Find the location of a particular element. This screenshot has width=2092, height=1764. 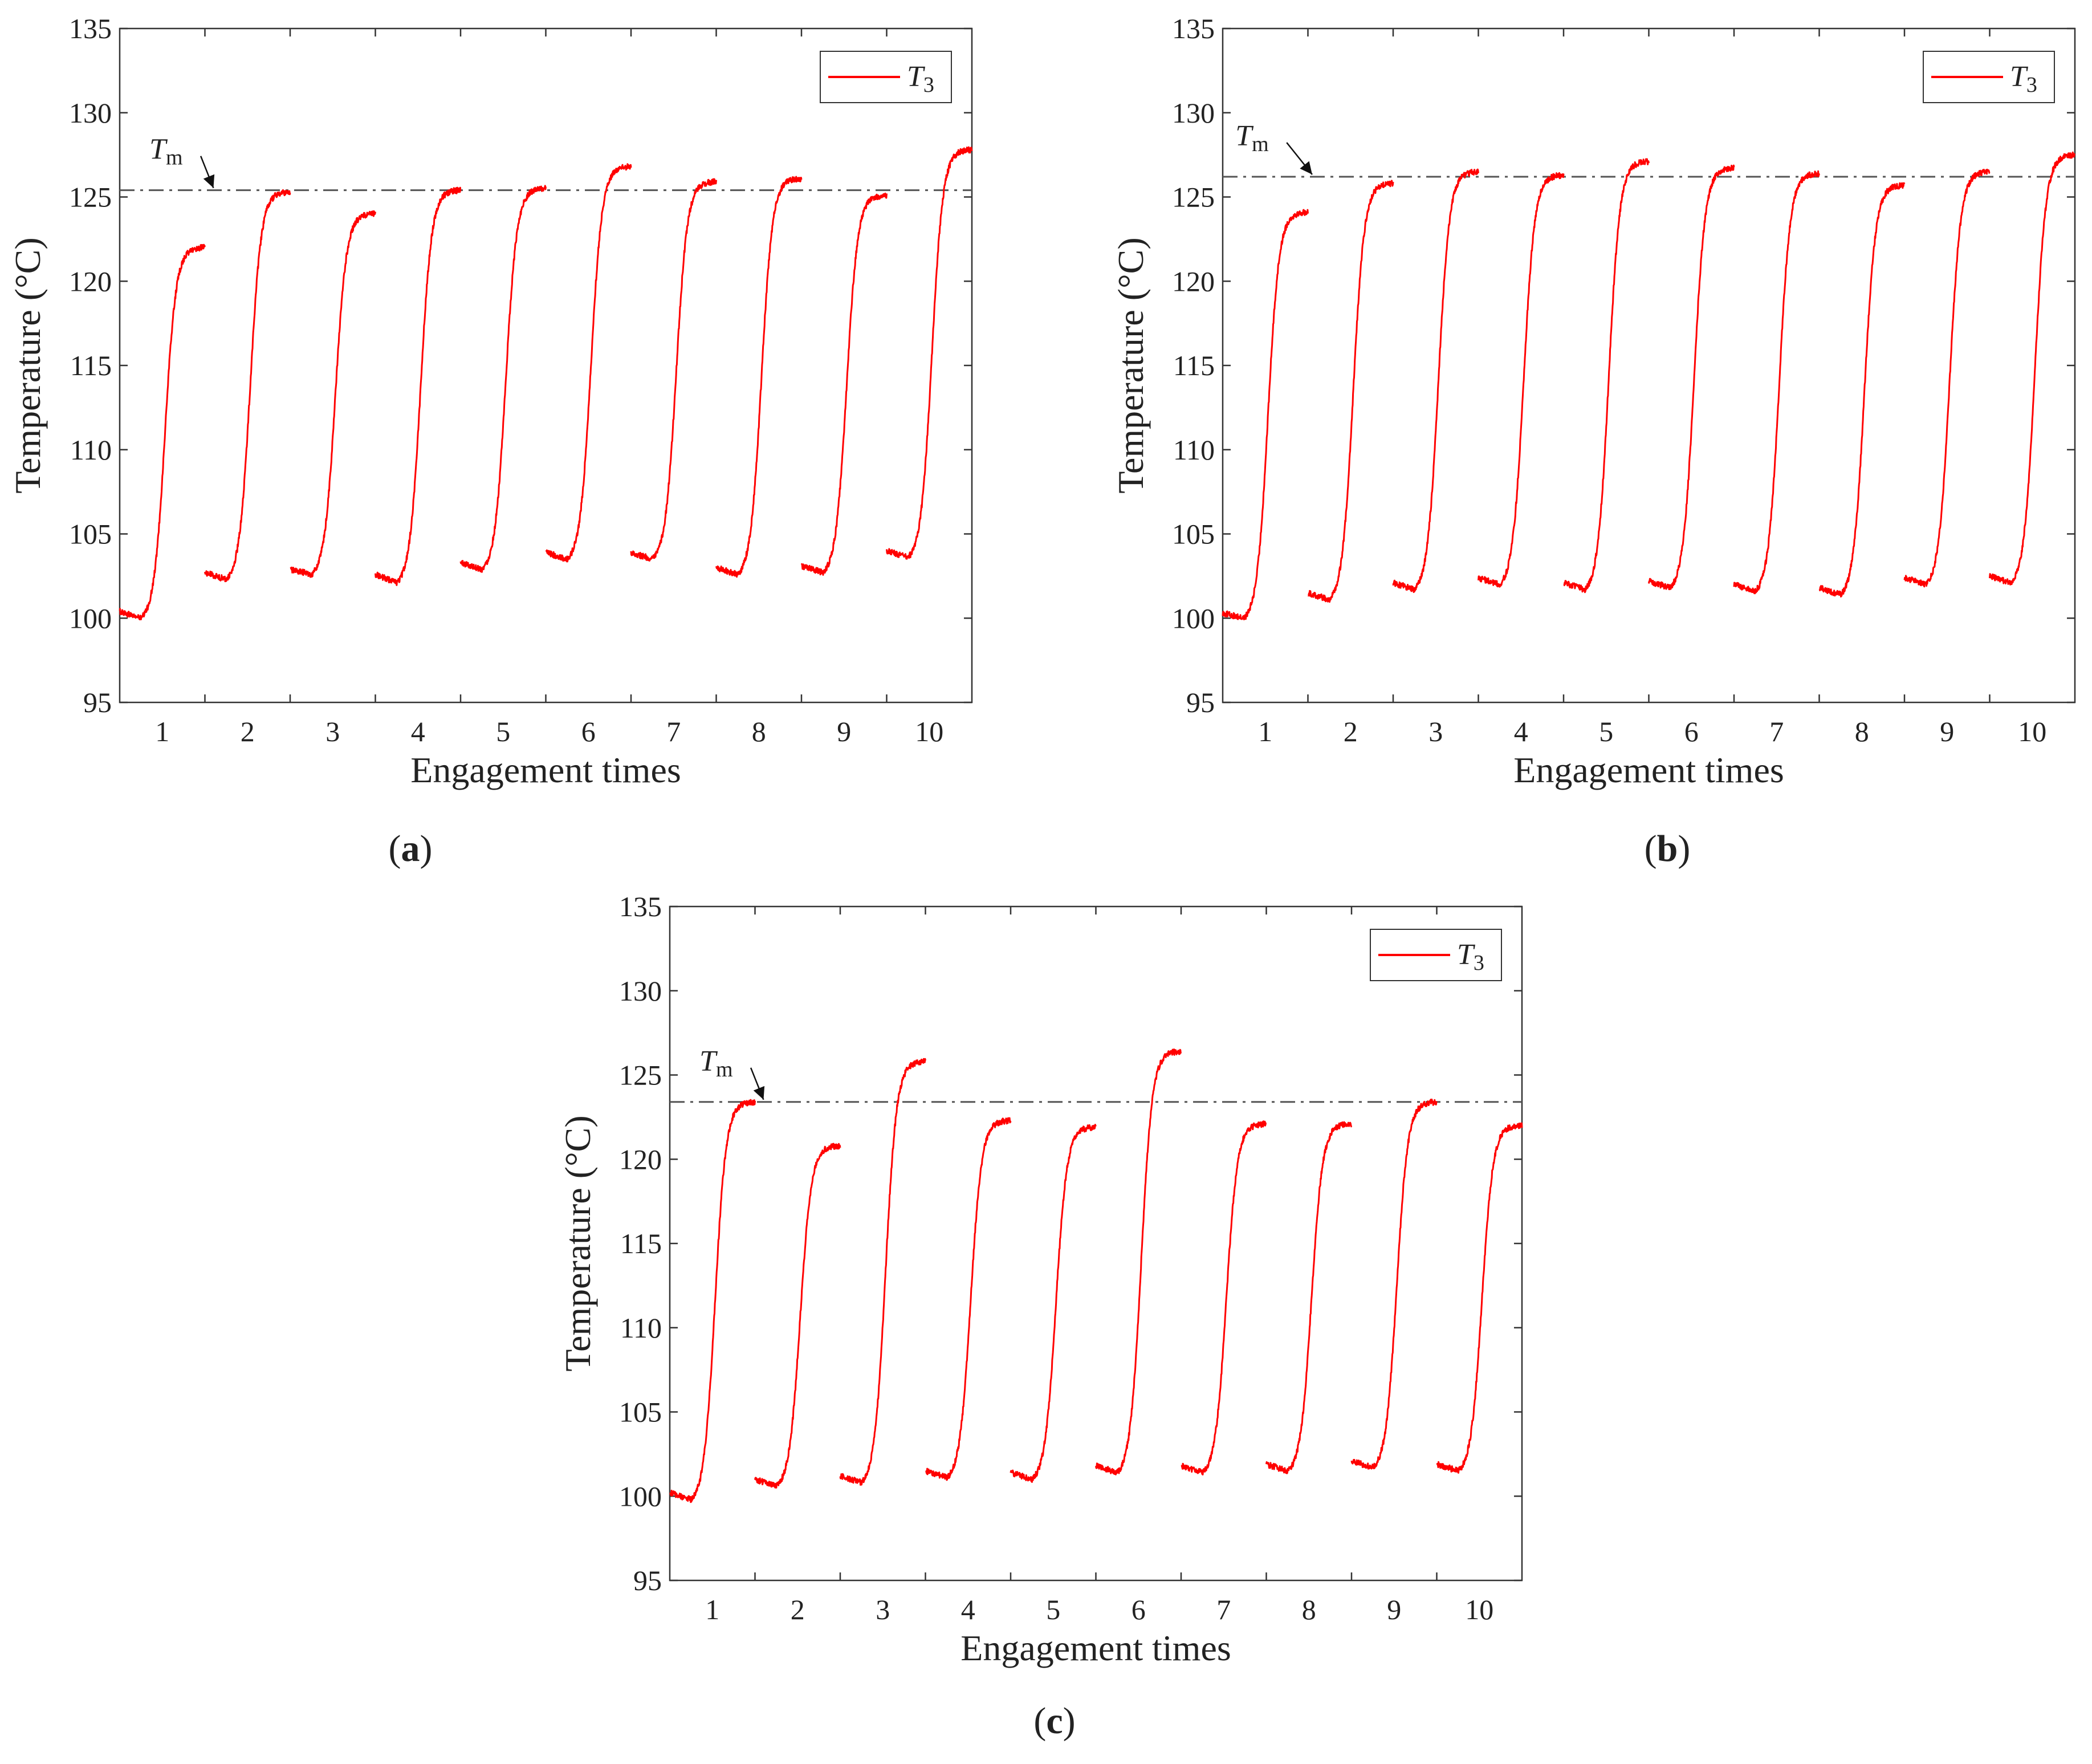

panel-caption: (c) is located at coordinates (1054, 1721).